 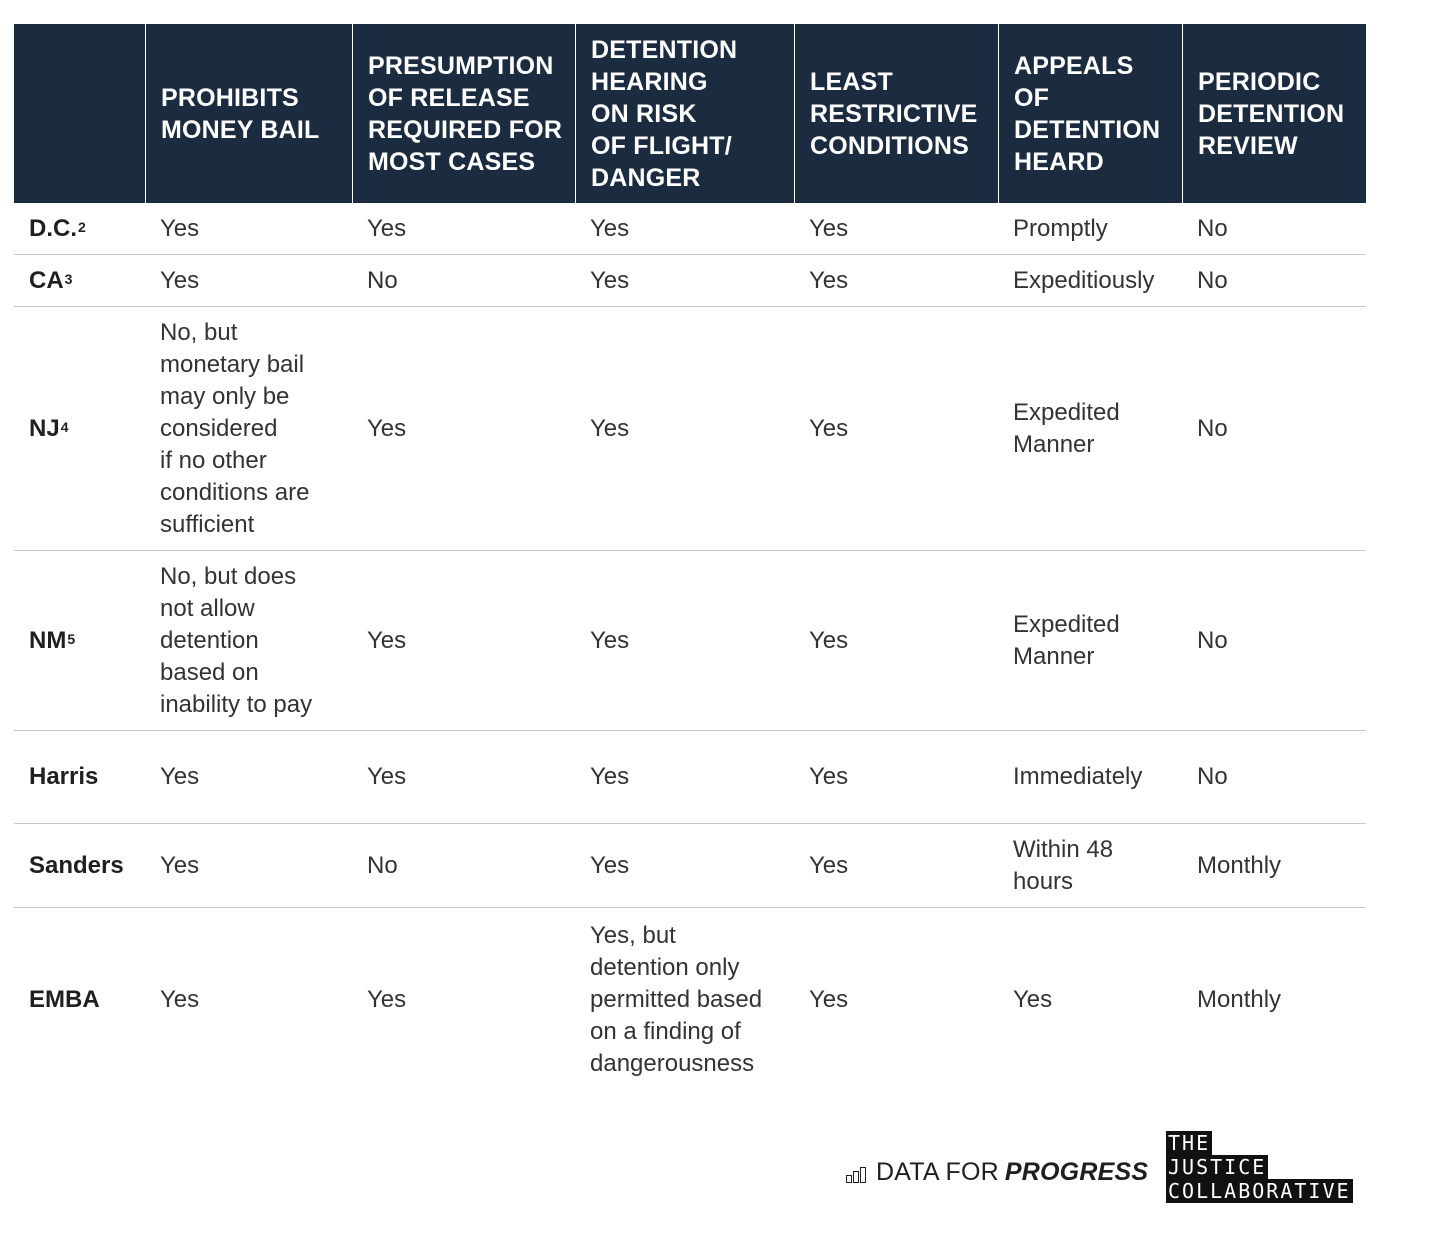 I want to click on tjc-logo-line: COLLABORATIVE, so click(x=1259, y=1191).